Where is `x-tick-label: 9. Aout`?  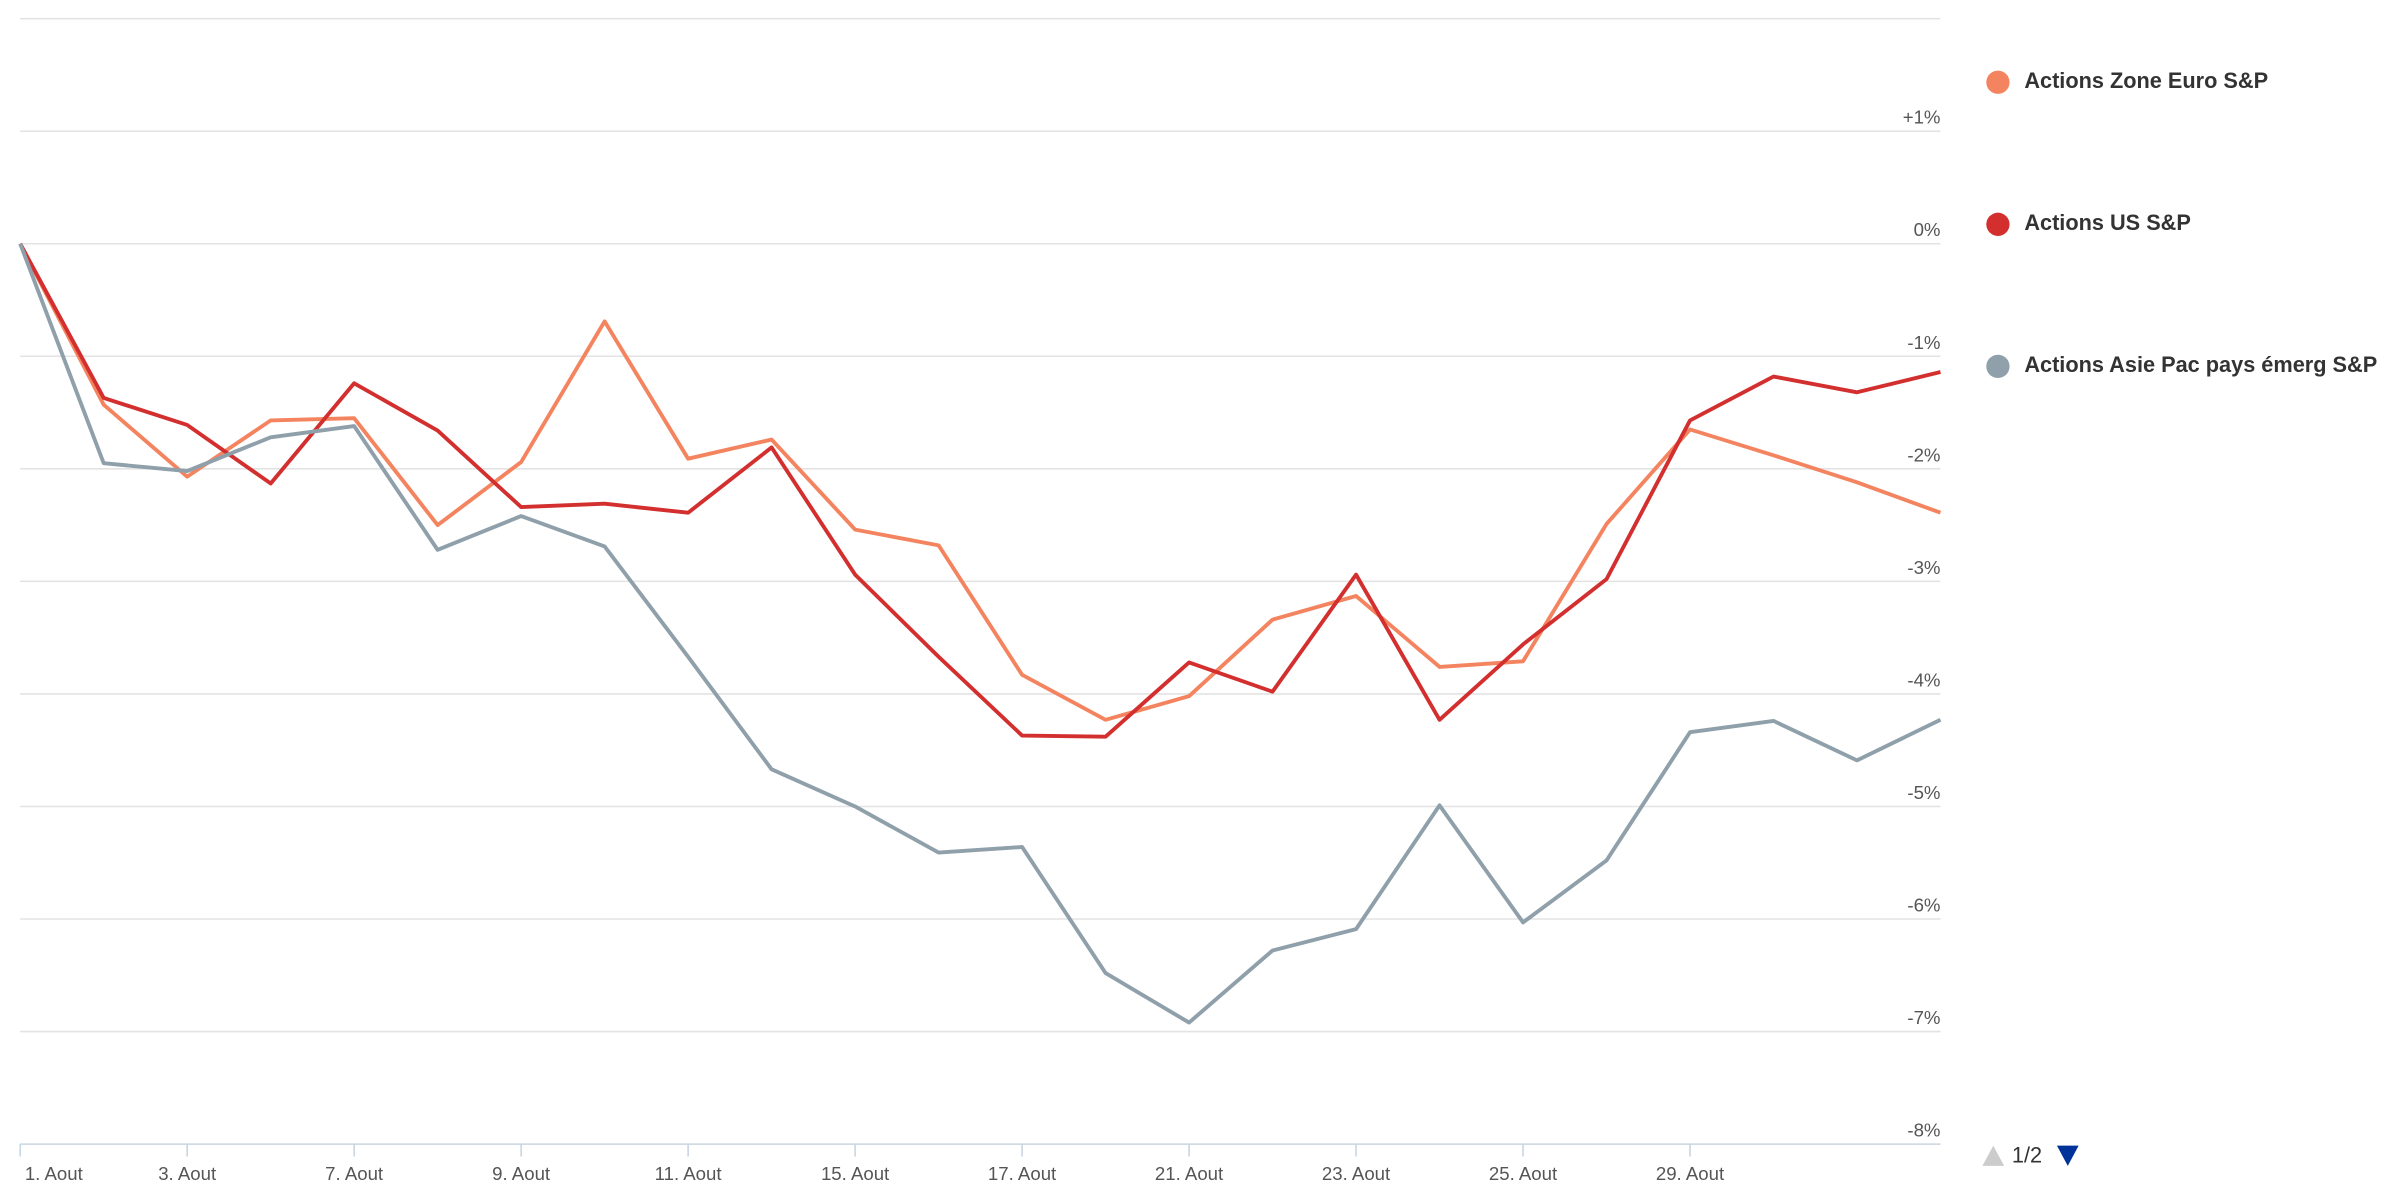 x-tick-label: 9. Aout is located at coordinates (521, 1173).